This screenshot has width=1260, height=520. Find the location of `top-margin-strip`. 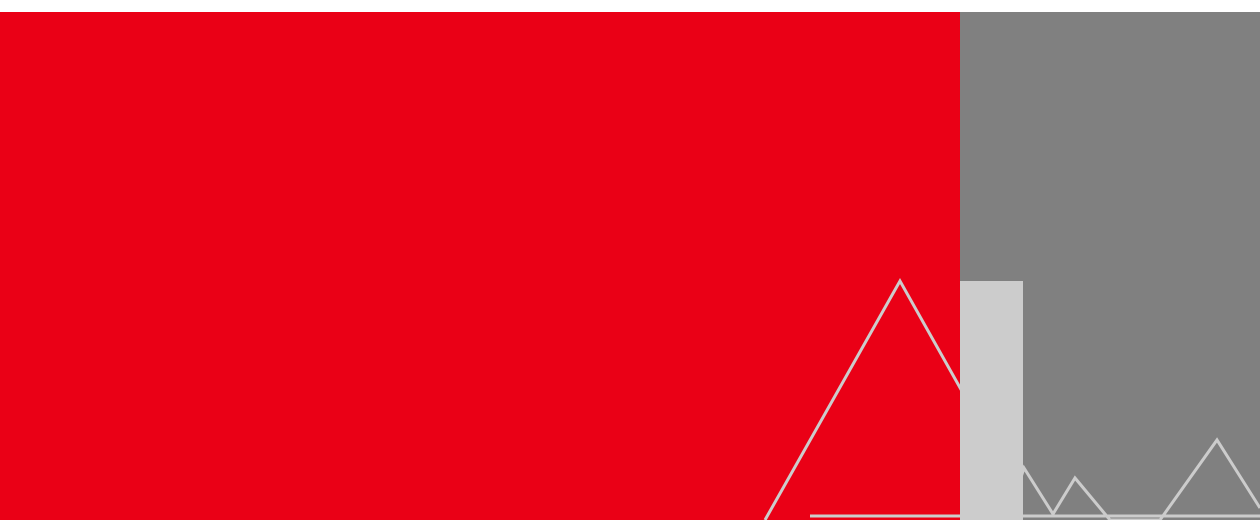

top-margin-strip is located at coordinates (630, 6).